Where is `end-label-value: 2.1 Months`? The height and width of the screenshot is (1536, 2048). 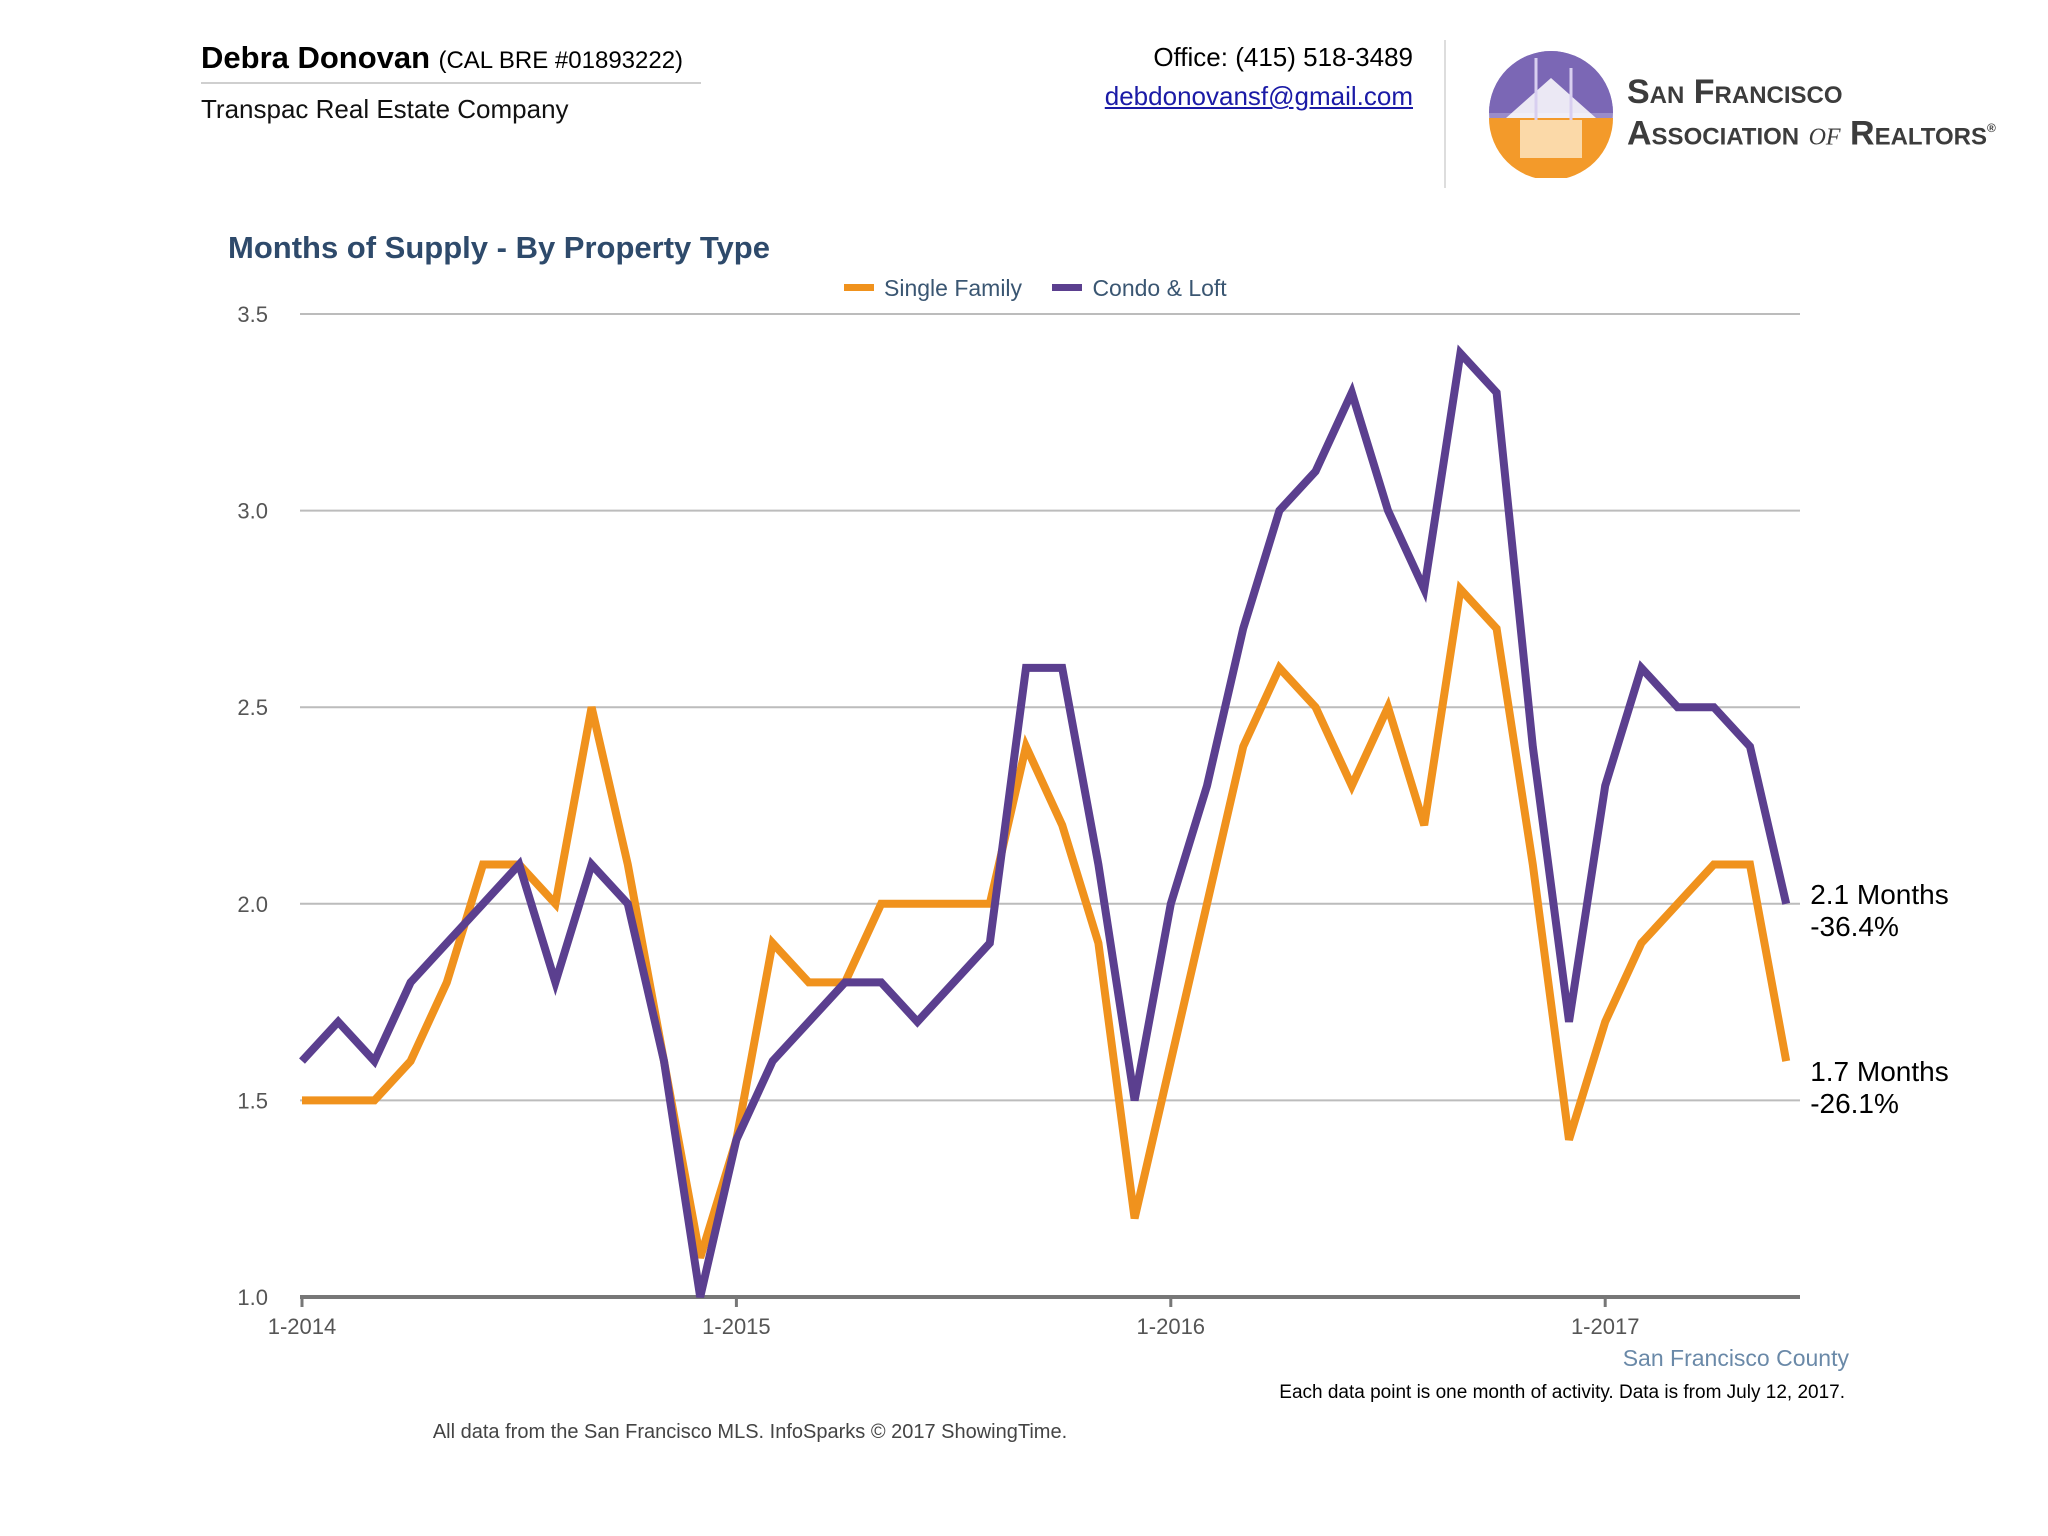 end-label-value: 2.1 Months is located at coordinates (1879, 894).